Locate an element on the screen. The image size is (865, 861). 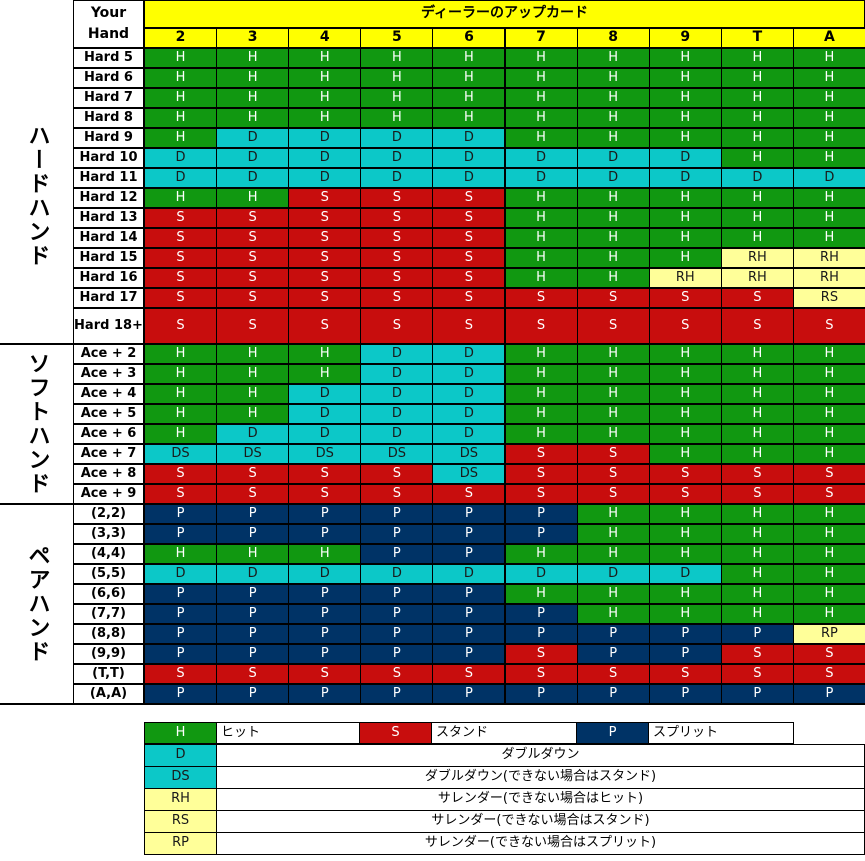
hand-label: Hard 14 is located at coordinates (108, 238).